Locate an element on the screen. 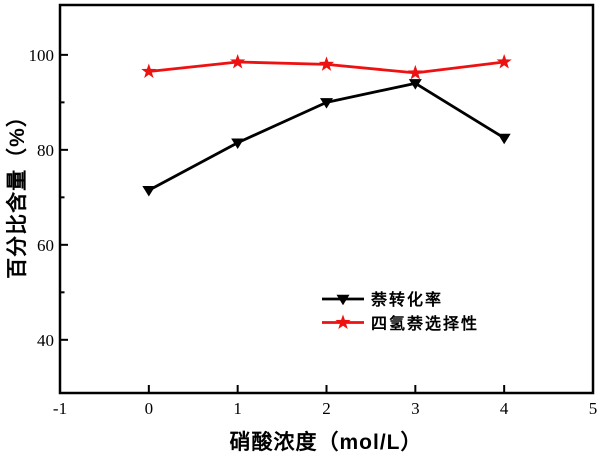  series-1-star is located at coordinates (326, 66).